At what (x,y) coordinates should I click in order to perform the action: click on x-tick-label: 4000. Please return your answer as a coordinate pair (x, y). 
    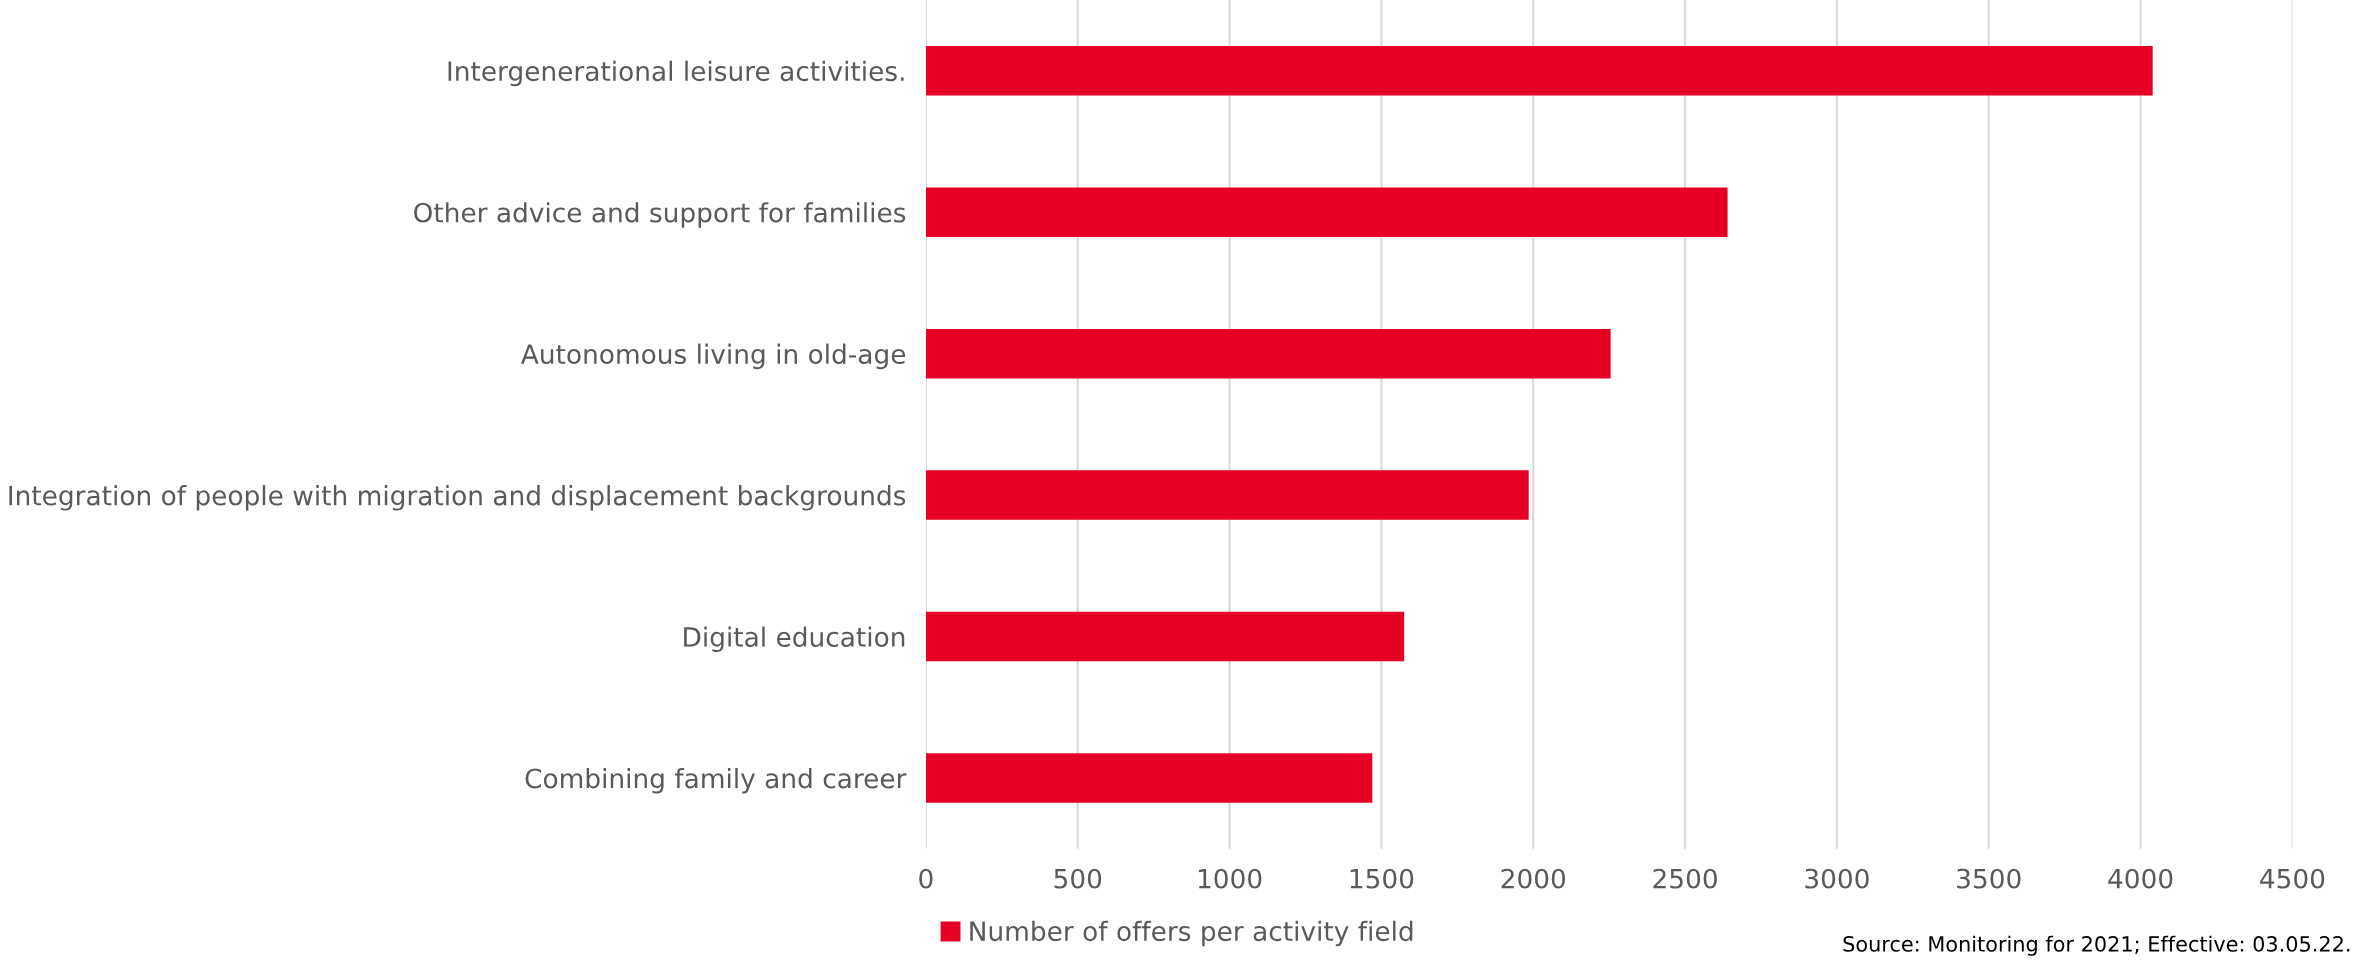
    Looking at the image, I should click on (2140, 878).